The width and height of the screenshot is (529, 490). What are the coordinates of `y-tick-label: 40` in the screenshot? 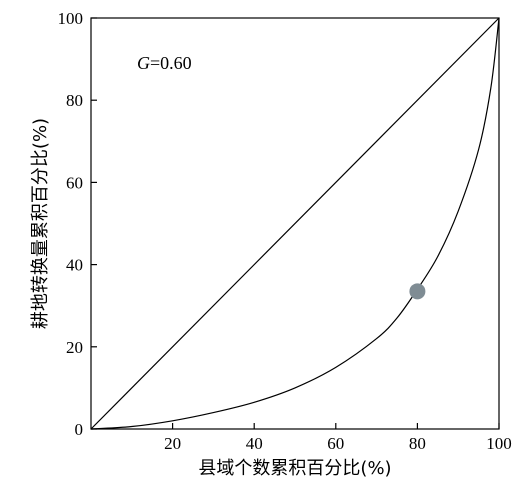 It's located at (74, 265).